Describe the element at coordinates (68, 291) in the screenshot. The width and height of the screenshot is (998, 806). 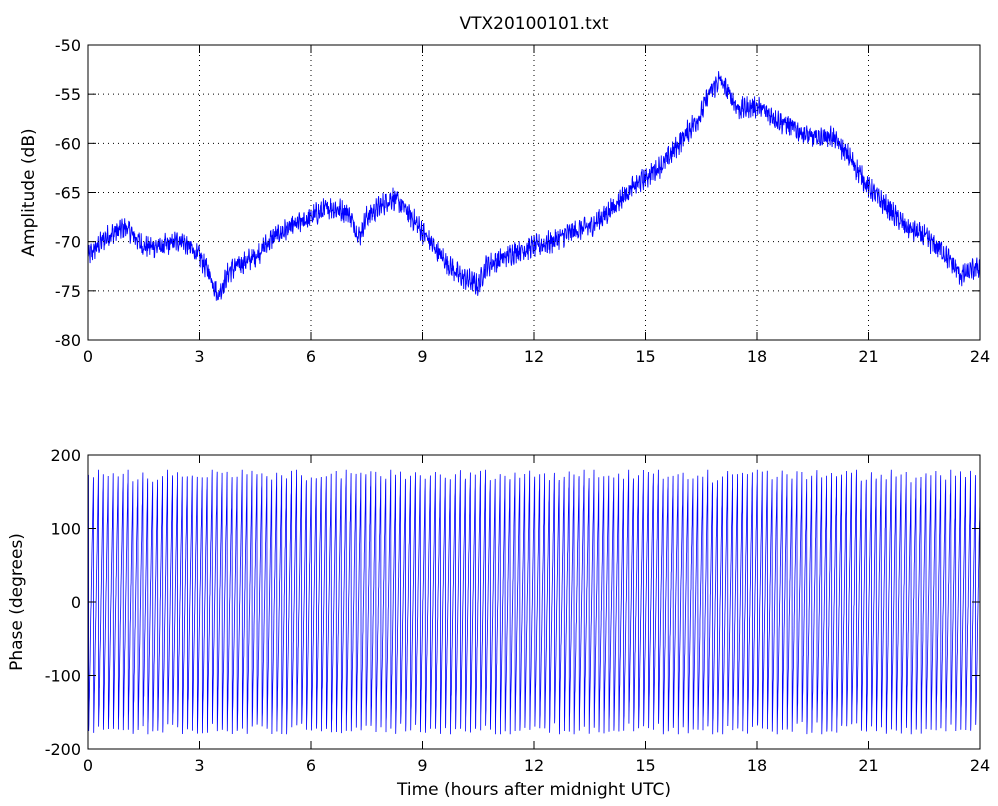
I see `y-tick-label: -75` at that location.